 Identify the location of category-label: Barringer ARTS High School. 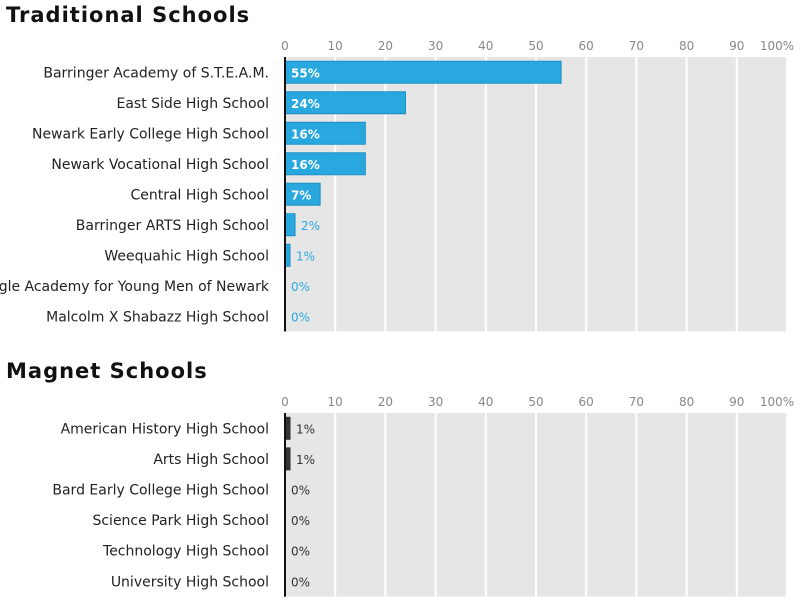
(172, 226).